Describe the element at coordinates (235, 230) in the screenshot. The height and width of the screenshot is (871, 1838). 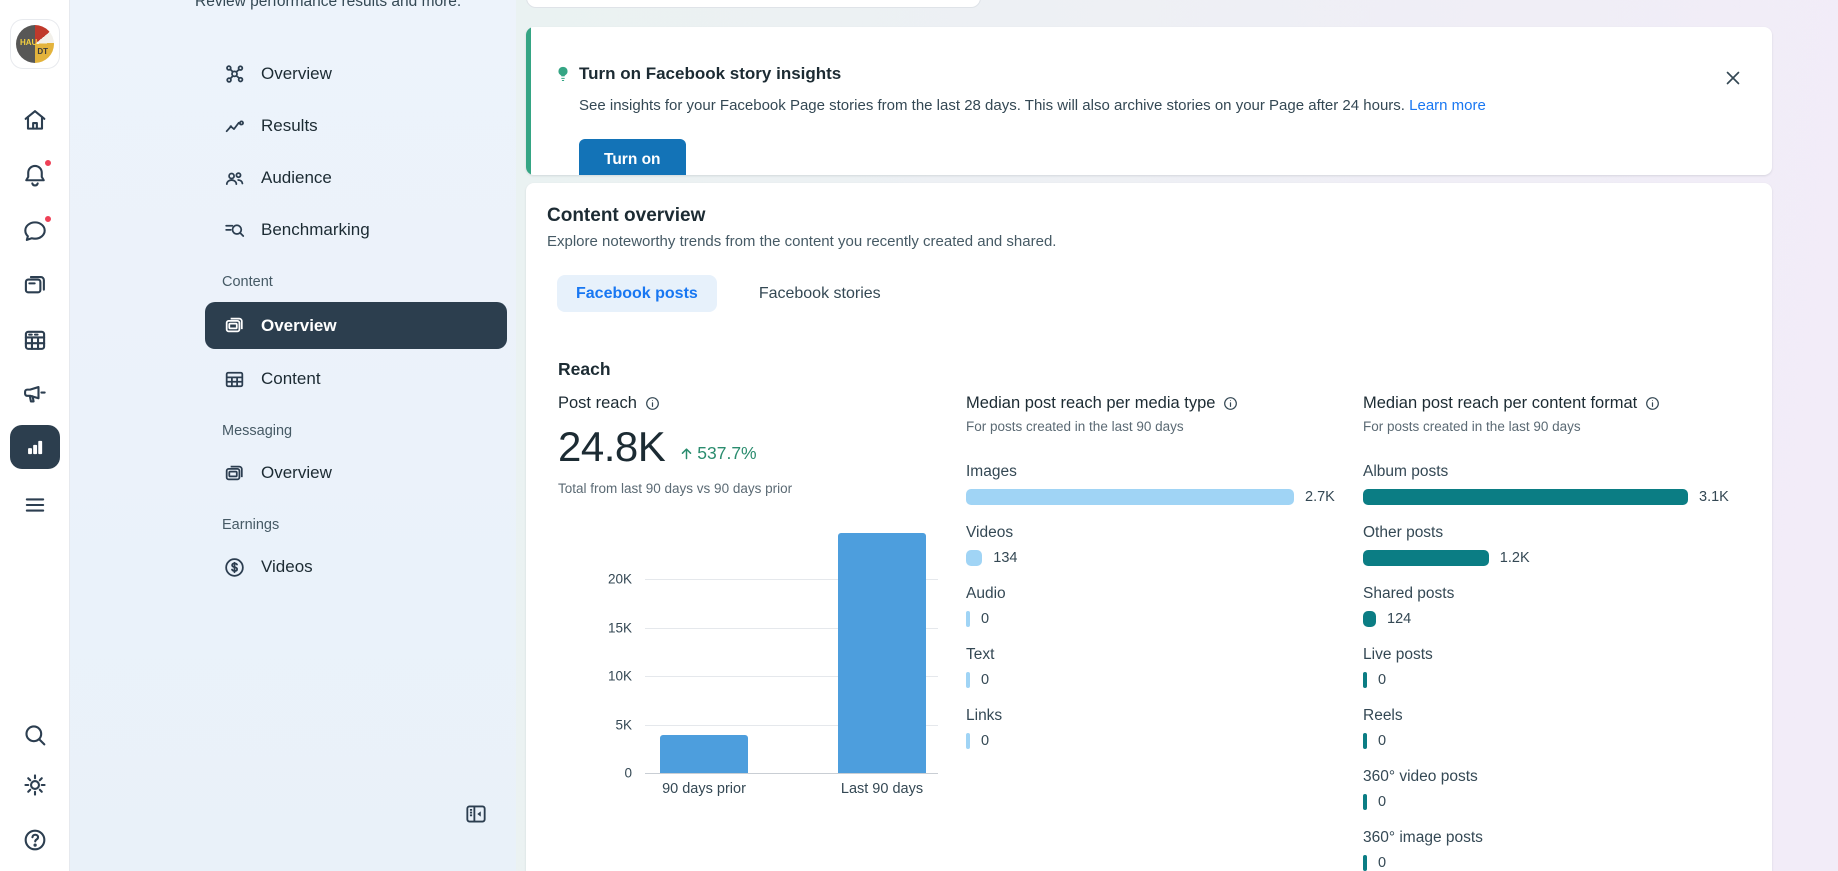
I see `benchmark-search-icon` at that location.